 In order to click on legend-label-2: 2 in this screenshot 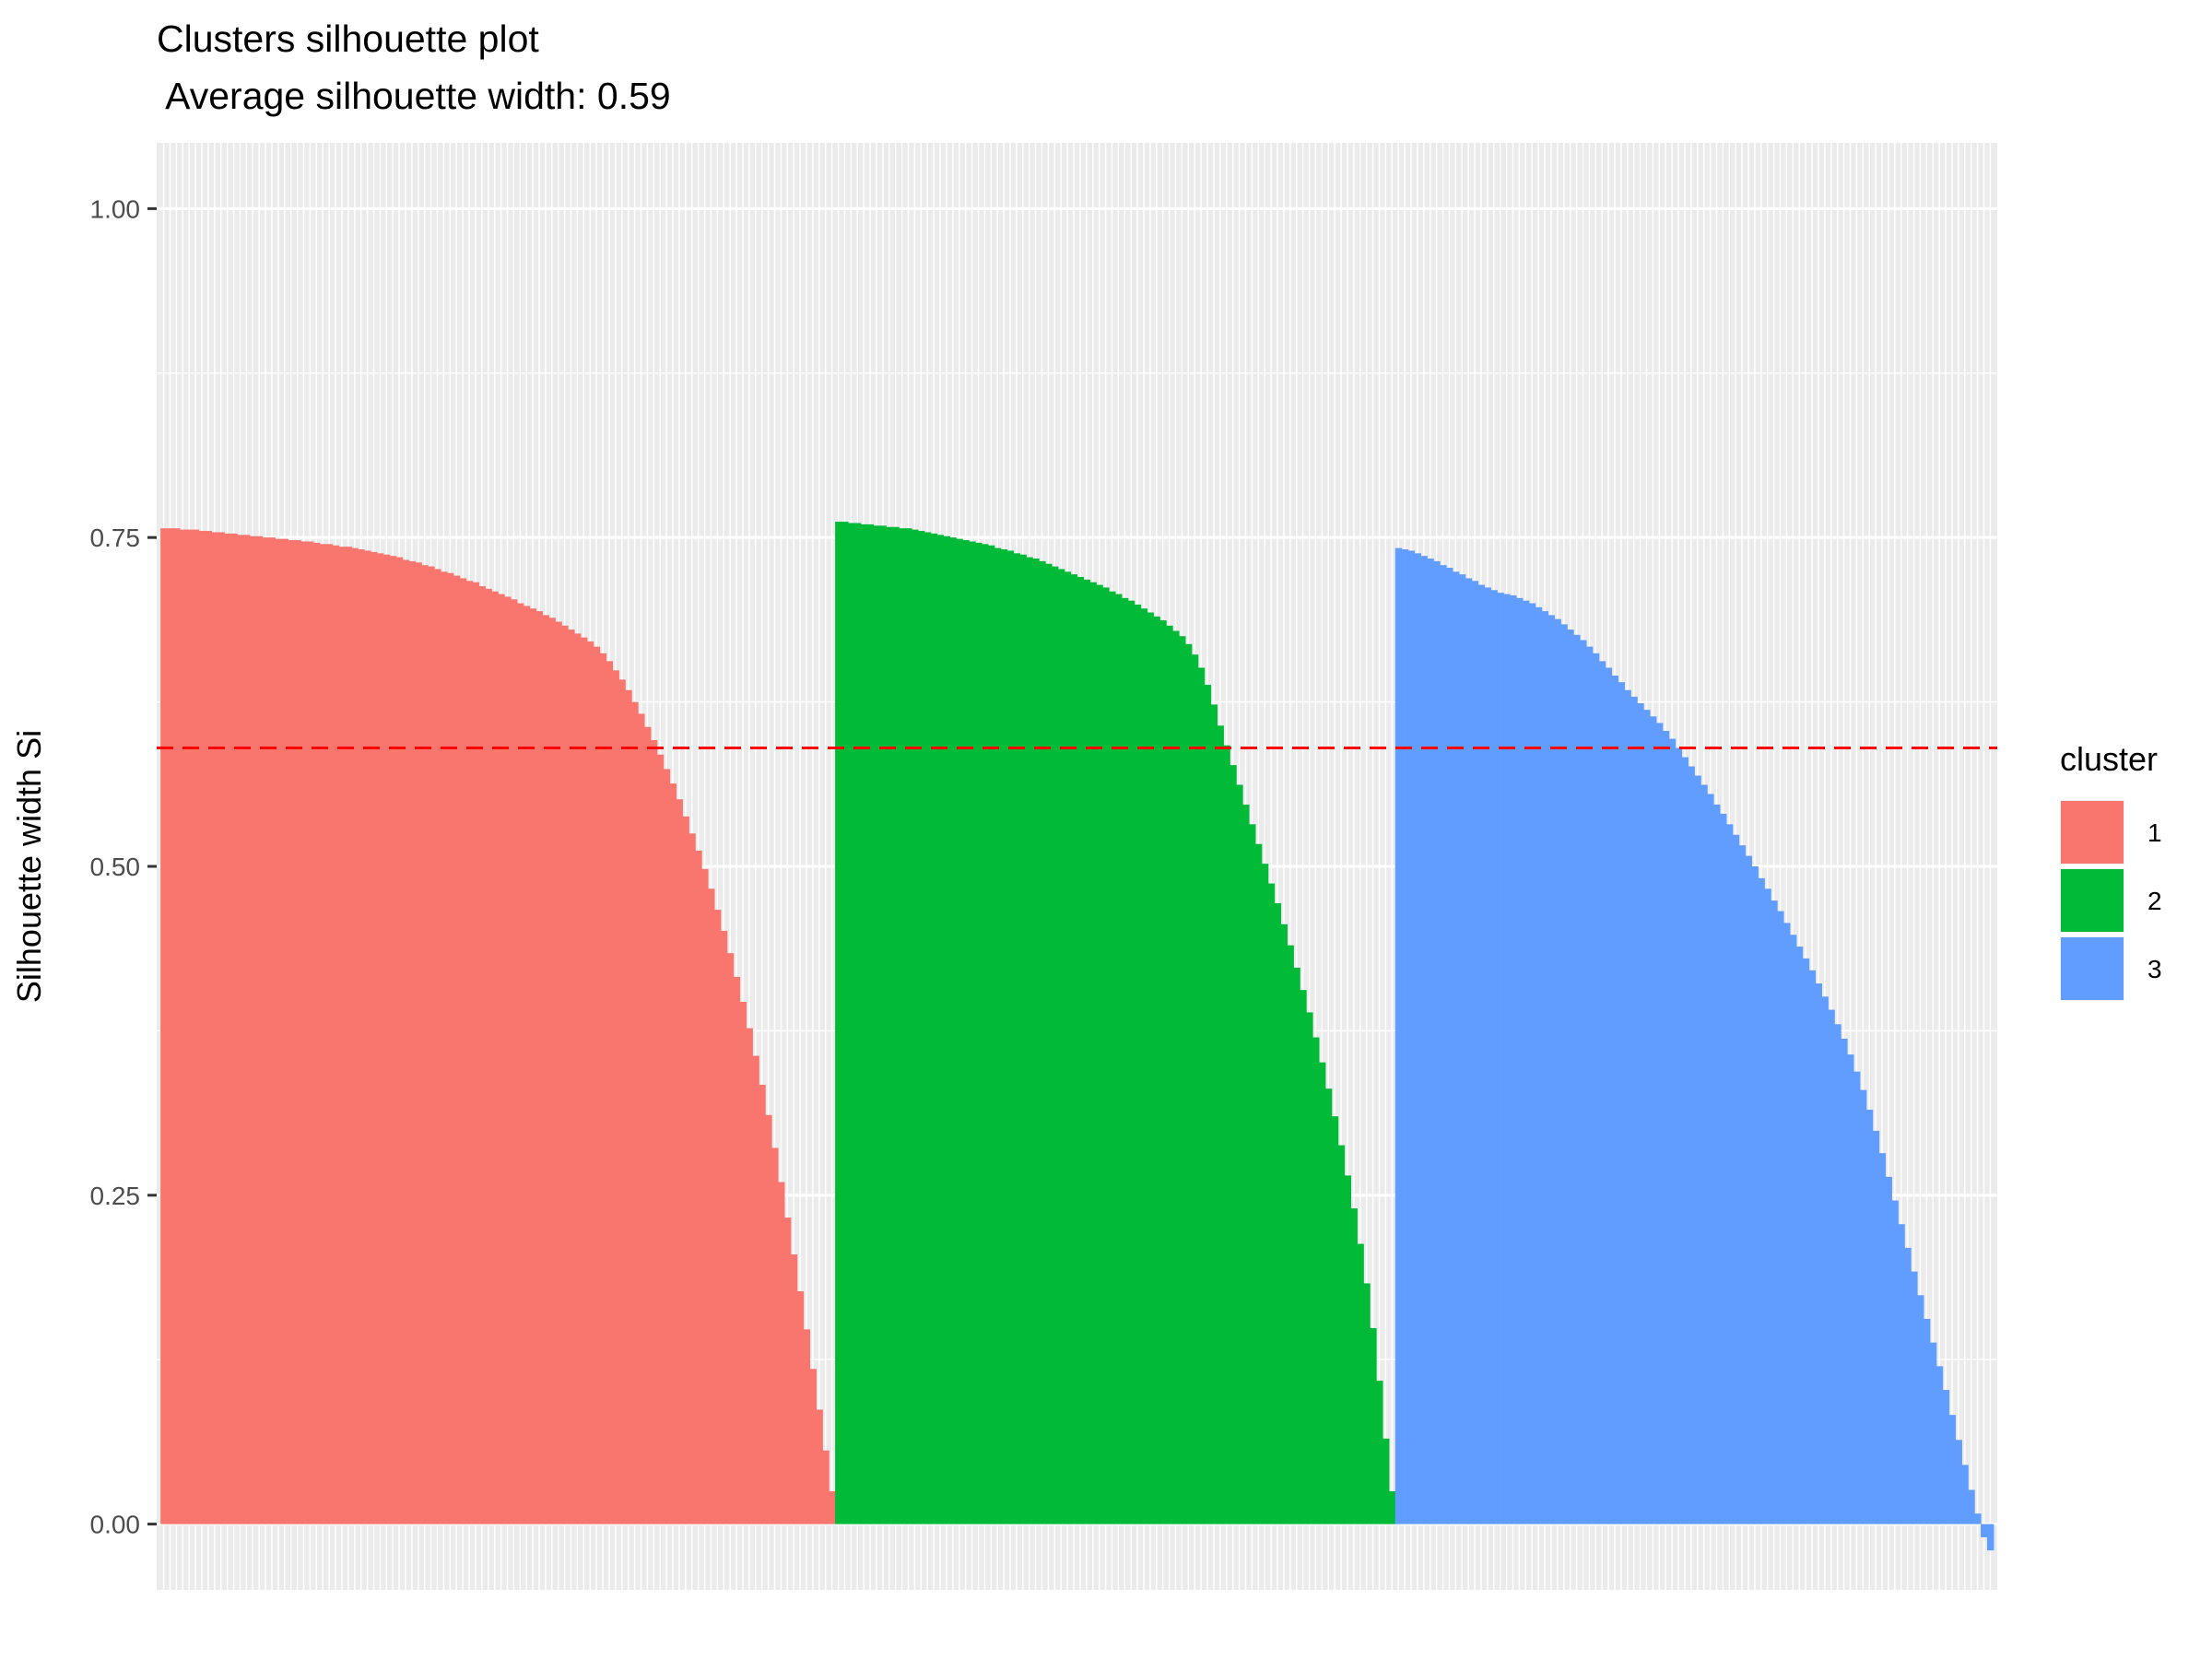, I will do `click(2154, 901)`.